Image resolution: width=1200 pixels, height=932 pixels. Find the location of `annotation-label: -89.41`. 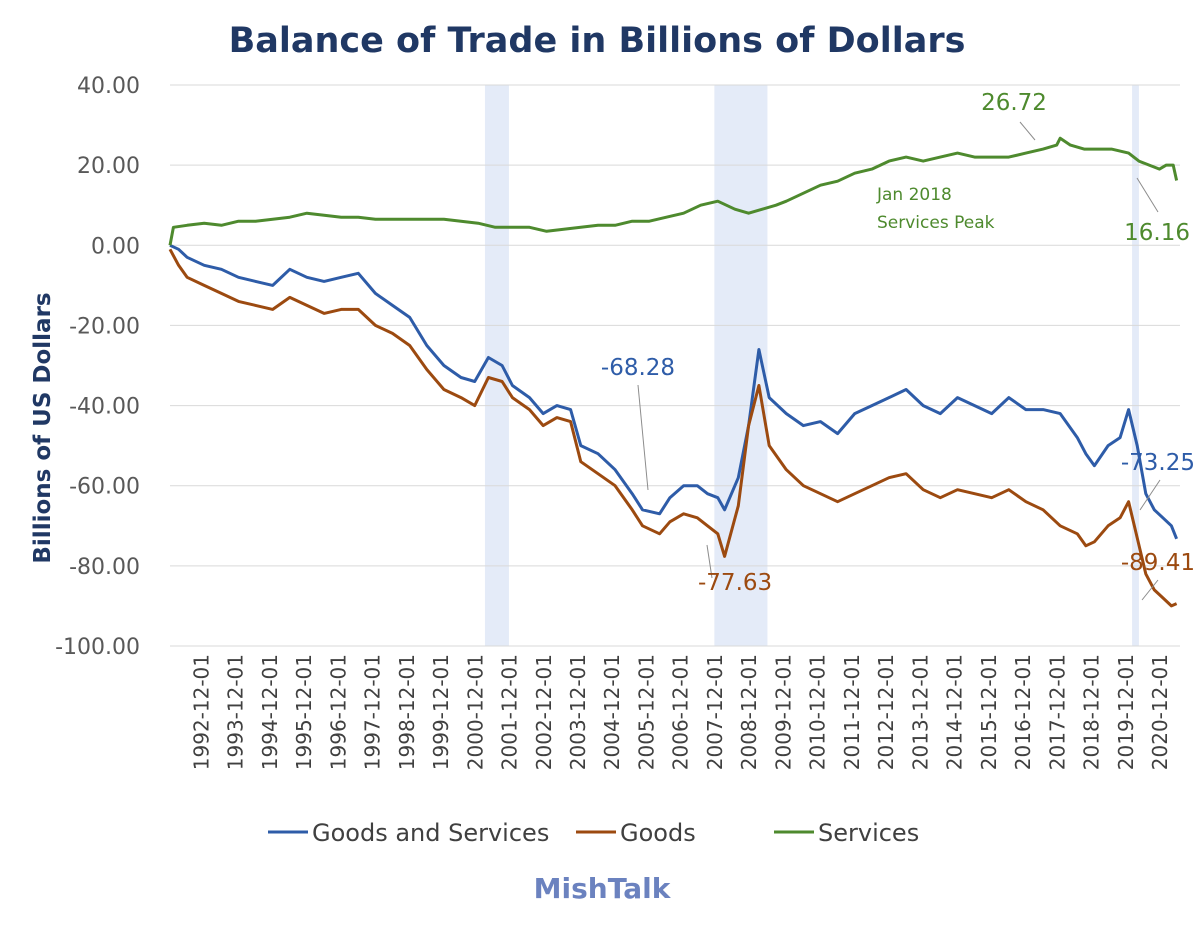

annotation-label: -89.41 is located at coordinates (1158, 563).